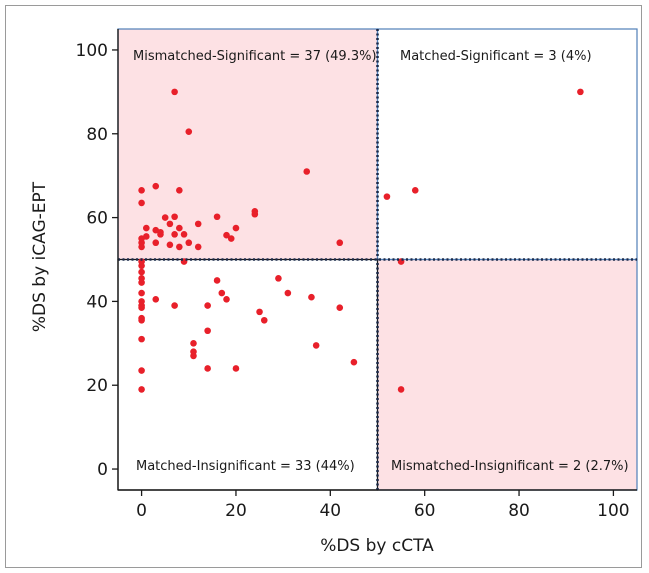 This screenshot has height=573, width=649. I want to click on x-axis-label: %DS by cCTA, so click(377, 546).